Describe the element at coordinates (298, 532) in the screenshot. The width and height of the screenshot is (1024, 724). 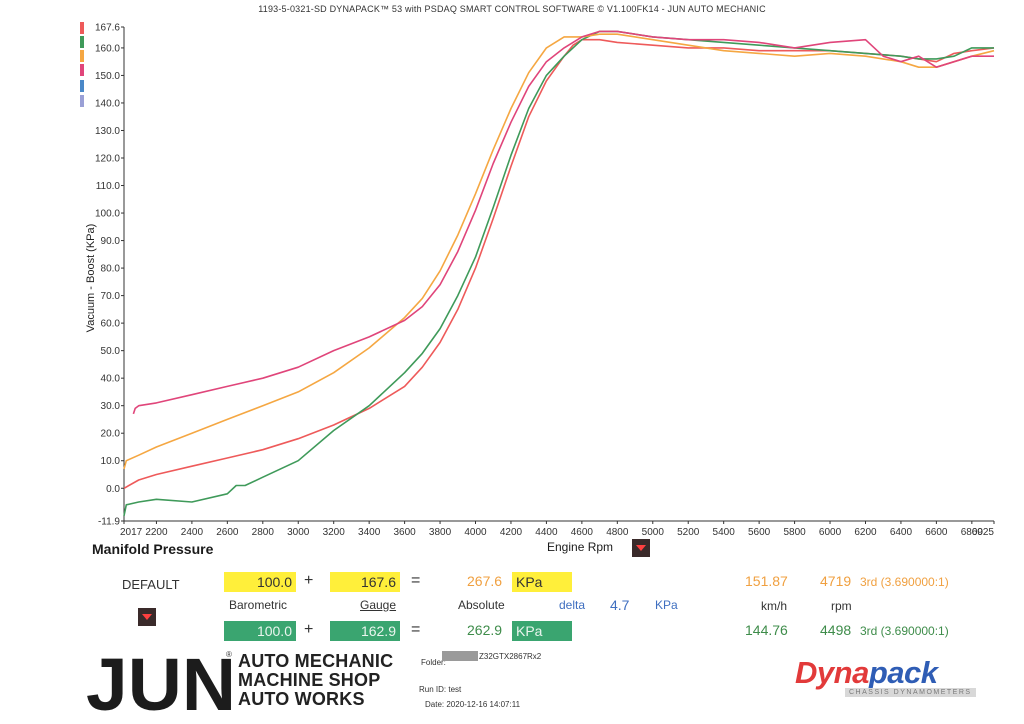
I see `x-tick-label: 3000` at that location.